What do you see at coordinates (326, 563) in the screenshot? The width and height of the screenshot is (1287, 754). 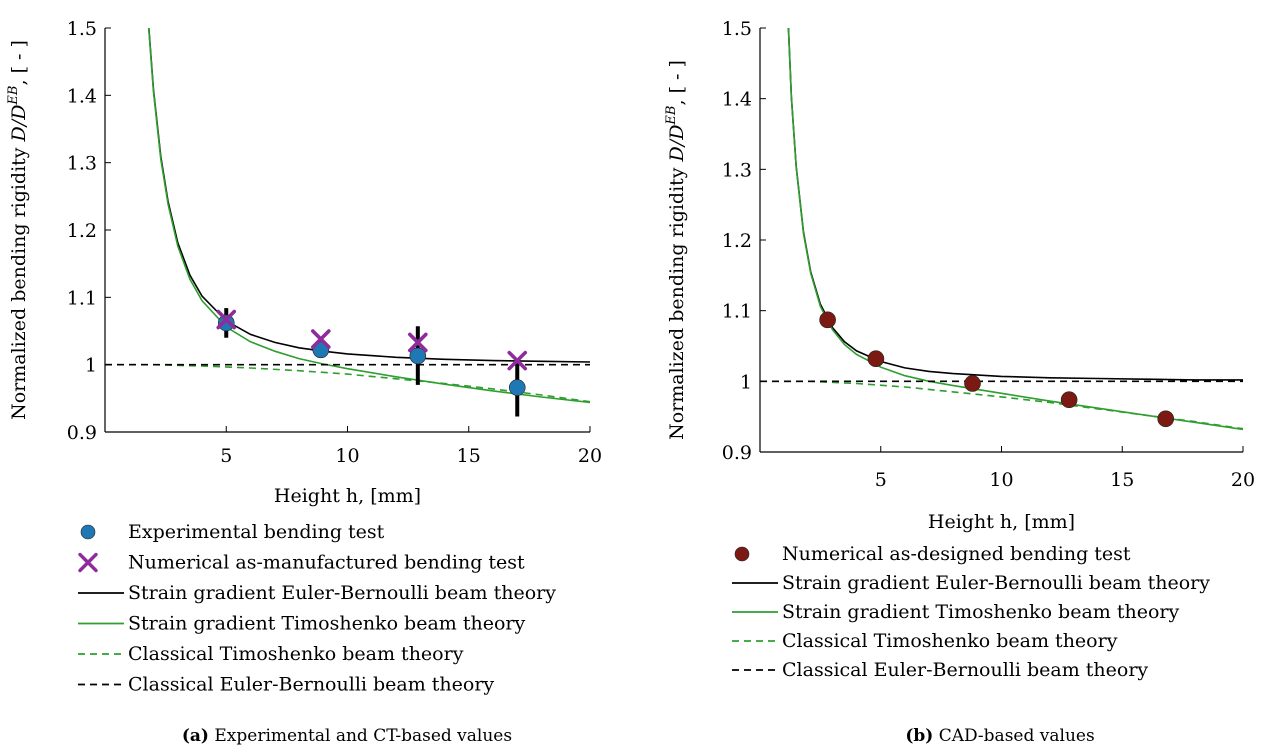 I see `legend-label: Numerical as-manufactured bending test` at bounding box center [326, 563].